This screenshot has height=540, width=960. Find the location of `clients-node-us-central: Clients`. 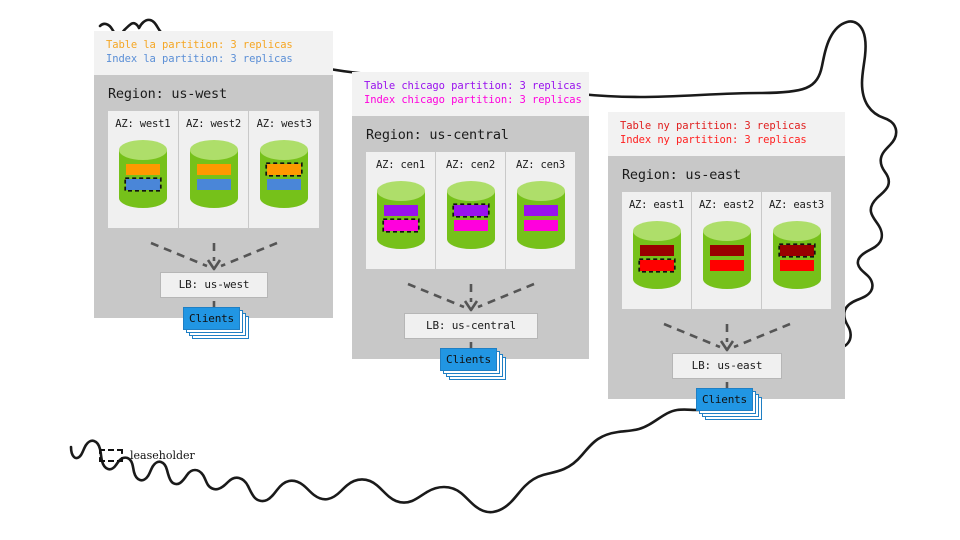

clients-node-us-central: Clients is located at coordinates (473, 363).